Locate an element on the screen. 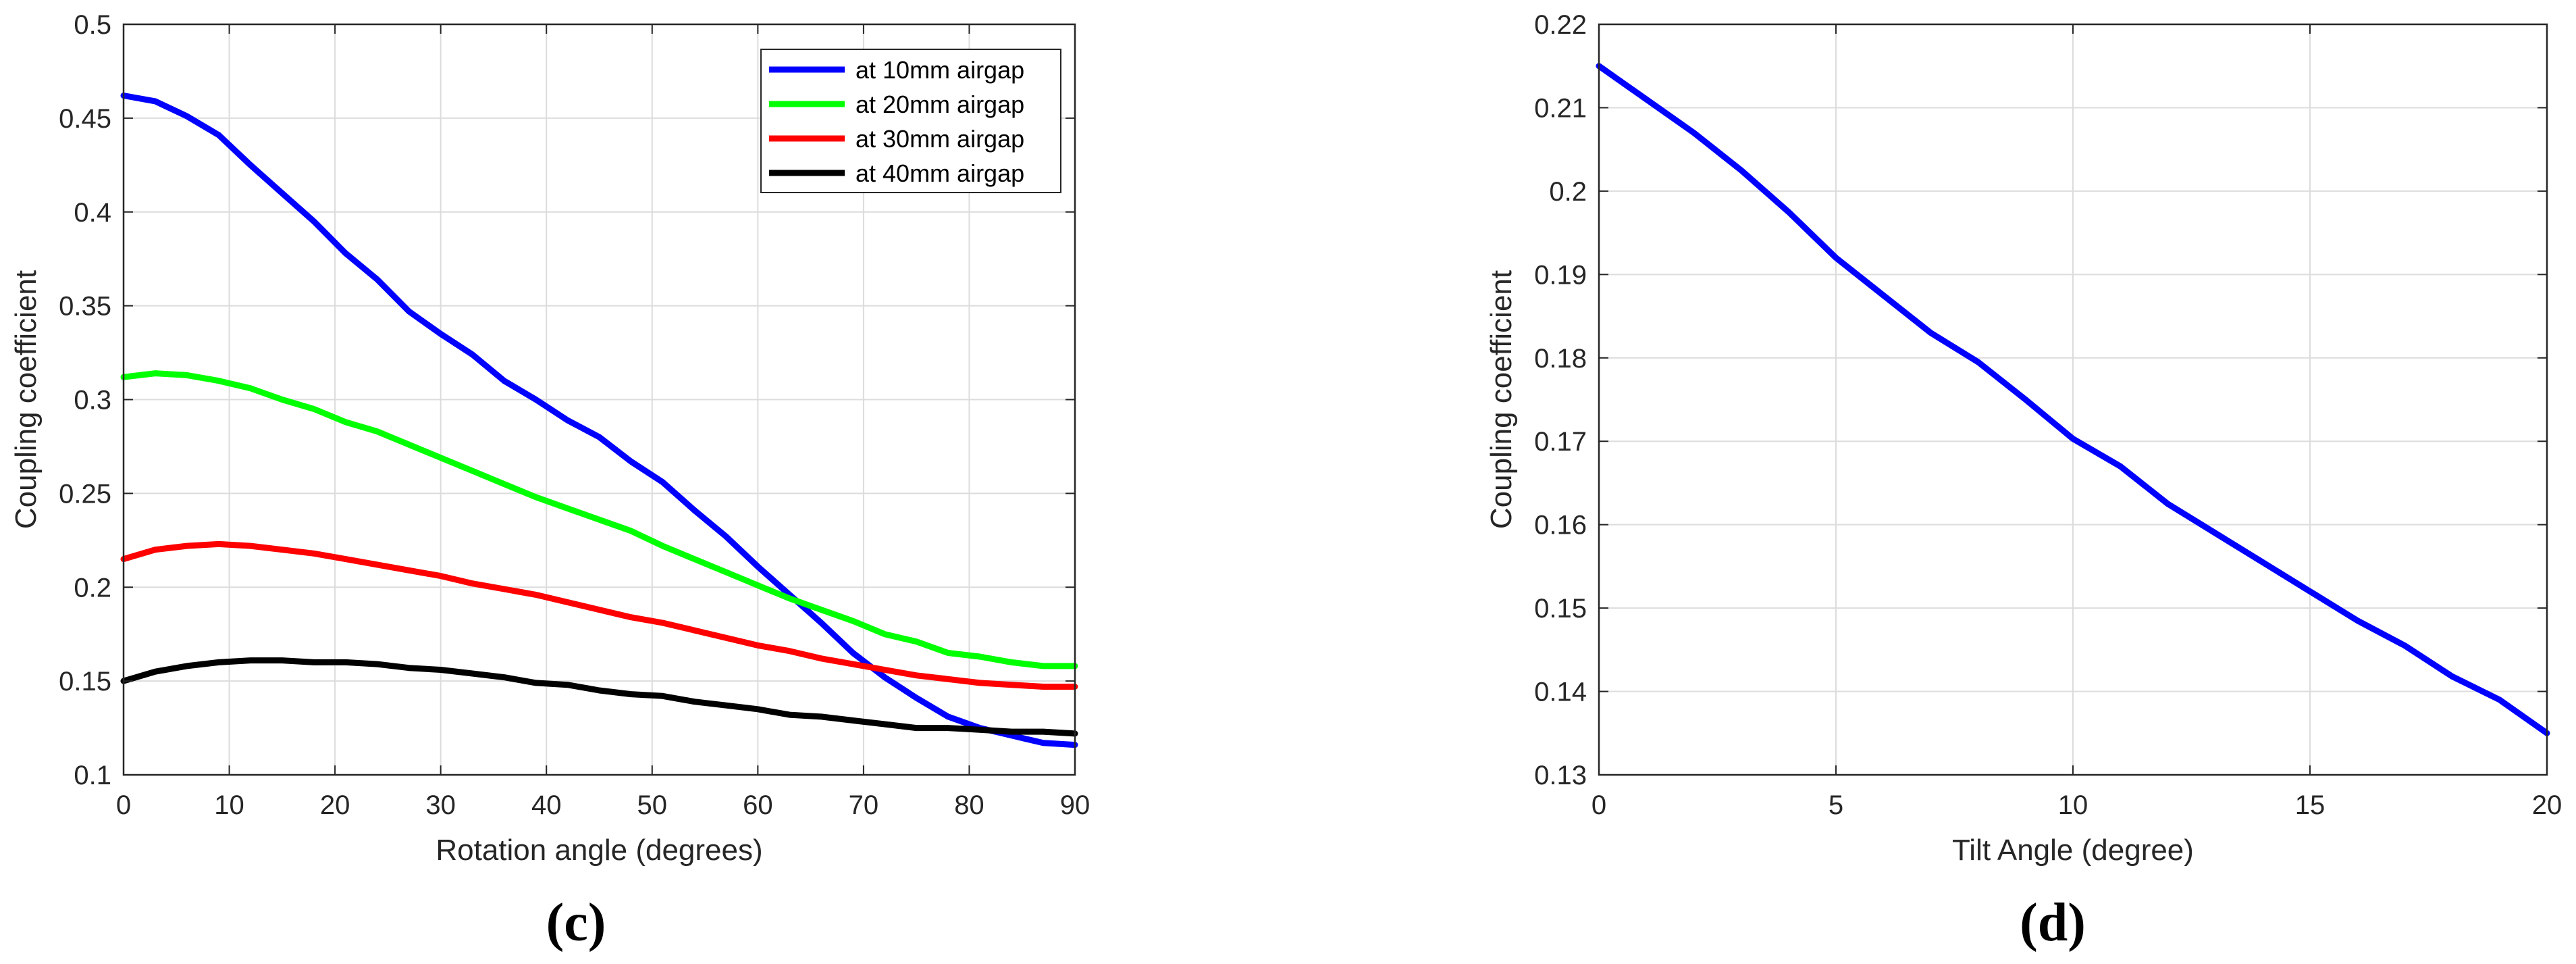 The width and height of the screenshot is (2576, 964). x-axis-label: Rotation angle (degrees) is located at coordinates (599, 851).